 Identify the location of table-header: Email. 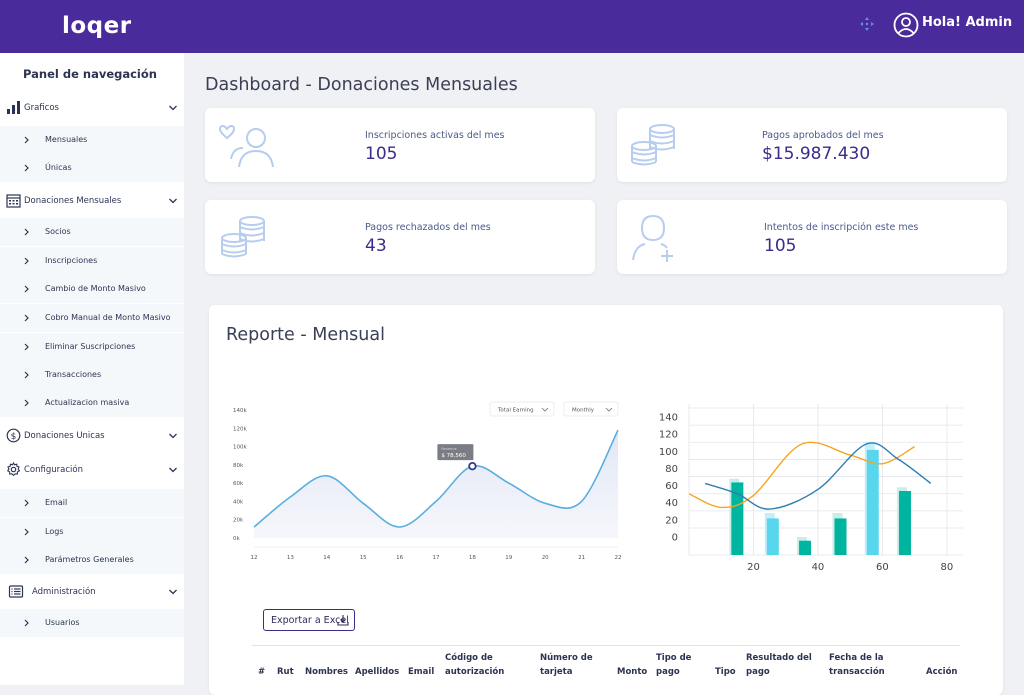
(421, 672).